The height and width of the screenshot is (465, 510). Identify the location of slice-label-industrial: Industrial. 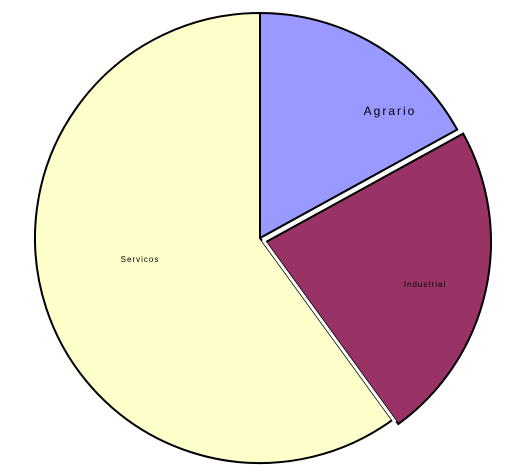
(425, 284).